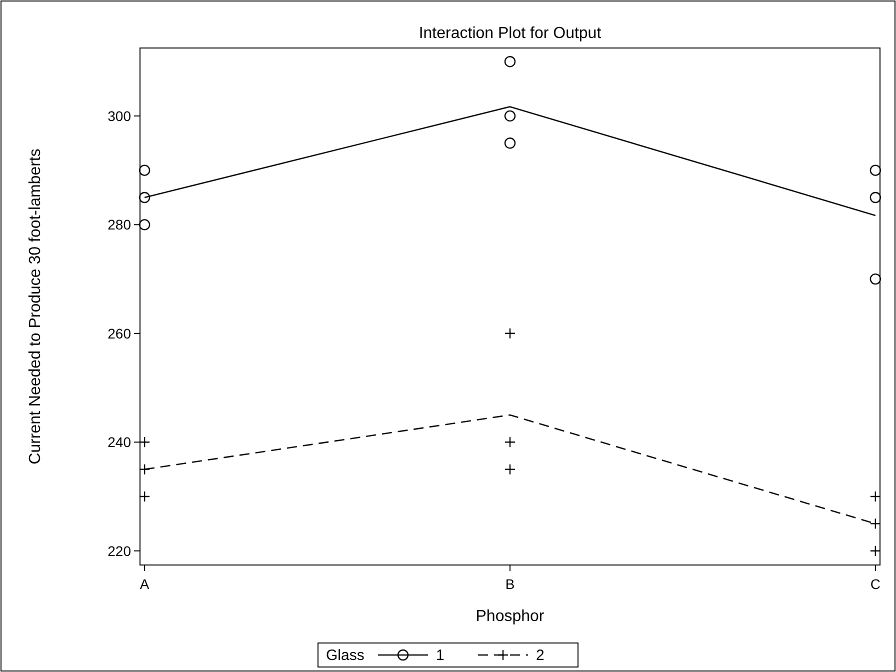 The width and height of the screenshot is (896, 672). What do you see at coordinates (510, 33) in the screenshot?
I see `chart-title: Interaction Plot for Output` at bounding box center [510, 33].